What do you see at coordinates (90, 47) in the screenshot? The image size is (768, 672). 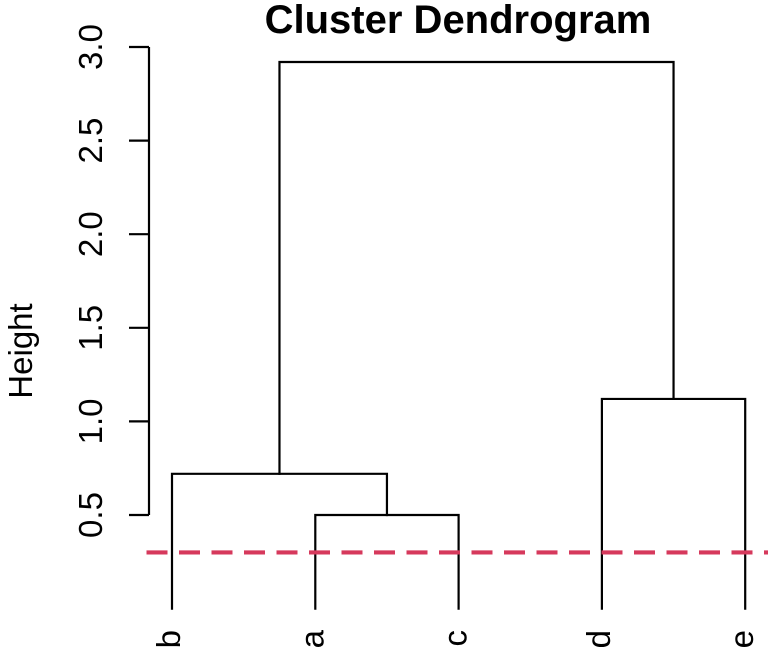 I see `y-tick-label-3.0: 3.0` at bounding box center [90, 47].